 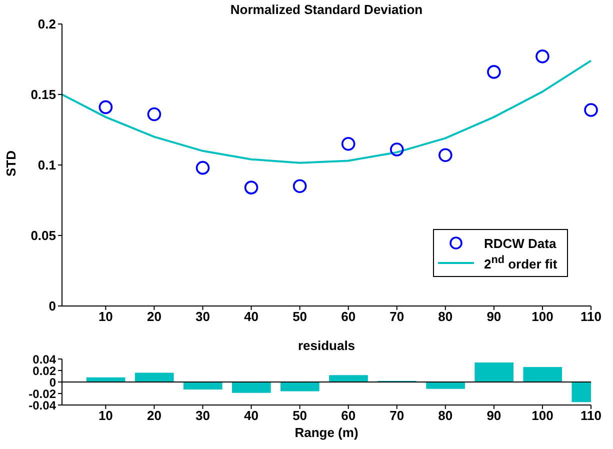 What do you see at coordinates (43, 94) in the screenshot?
I see `y-tick-label: 0.15` at bounding box center [43, 94].